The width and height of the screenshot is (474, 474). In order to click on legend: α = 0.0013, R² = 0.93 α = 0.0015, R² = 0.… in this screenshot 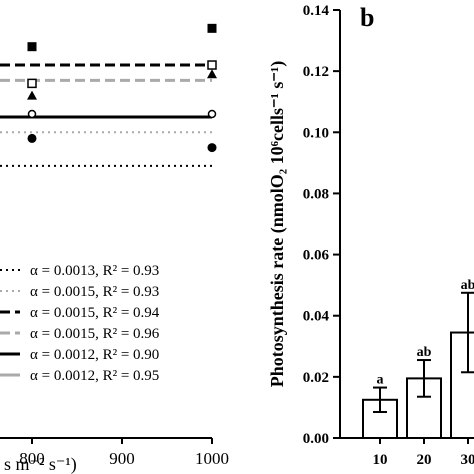, I will do `click(80, 323)`.